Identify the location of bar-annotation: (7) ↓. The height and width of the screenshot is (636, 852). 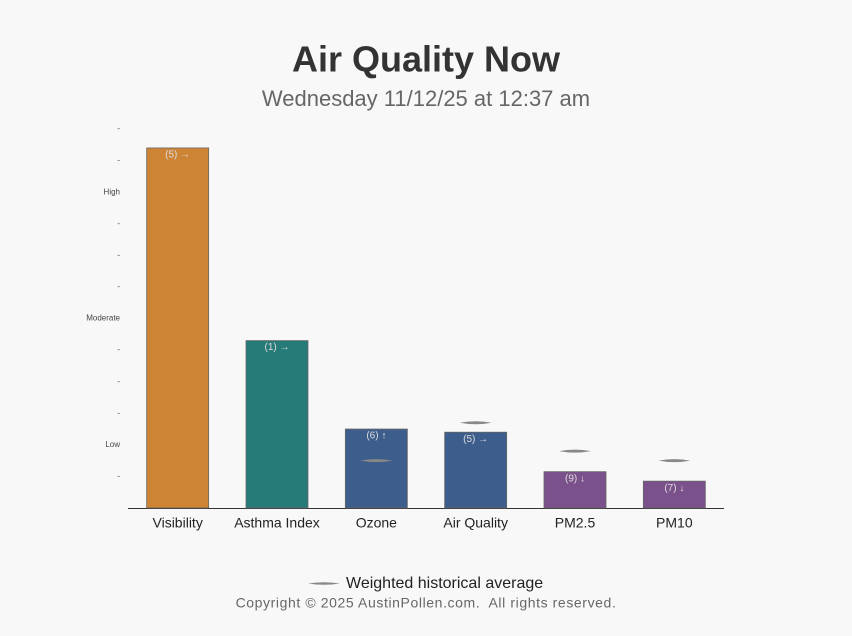
(674, 488).